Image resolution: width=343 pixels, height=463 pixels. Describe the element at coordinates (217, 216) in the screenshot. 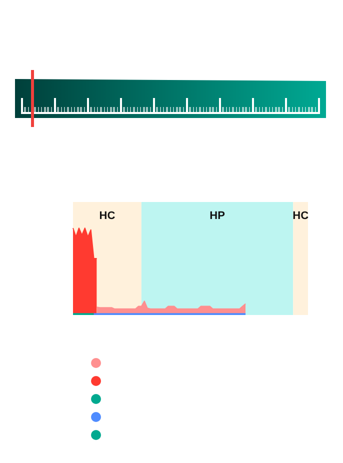

I see `text: HP` at that location.